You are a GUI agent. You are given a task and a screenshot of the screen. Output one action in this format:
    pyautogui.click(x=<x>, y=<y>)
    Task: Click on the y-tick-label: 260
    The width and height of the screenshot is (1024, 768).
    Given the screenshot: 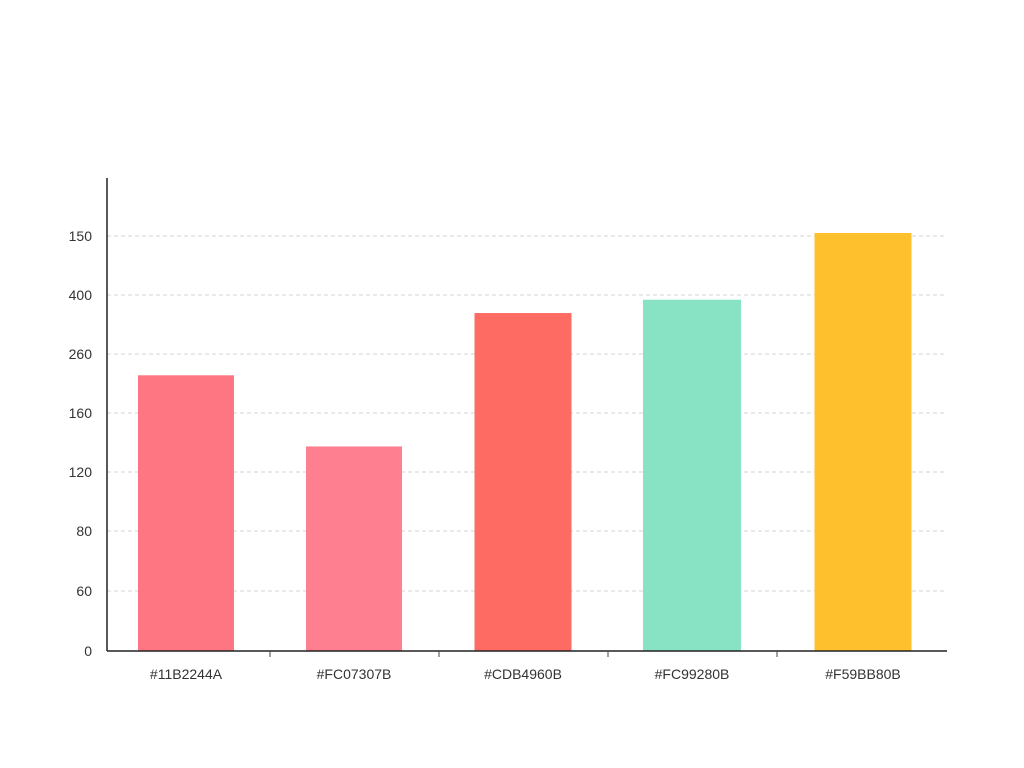 What is the action you would take?
    pyautogui.click(x=81, y=354)
    